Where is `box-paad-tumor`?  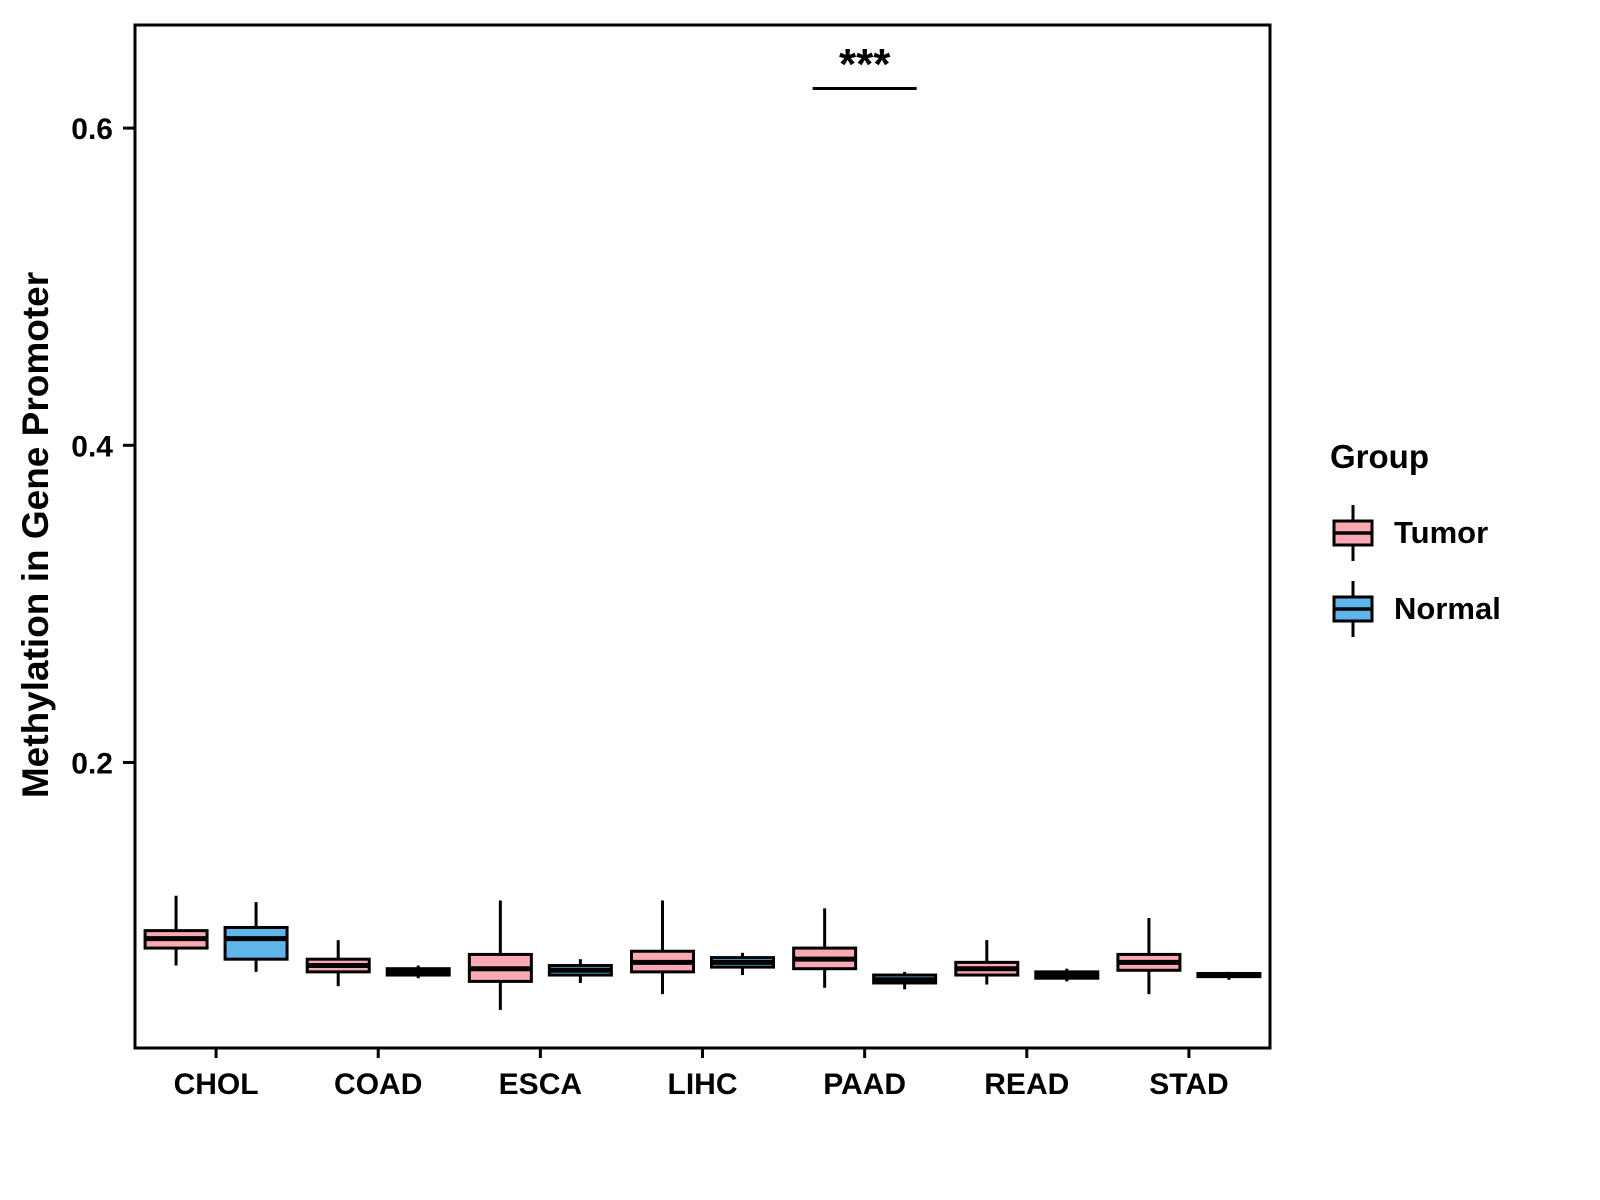
box-paad-tumor is located at coordinates (825, 948).